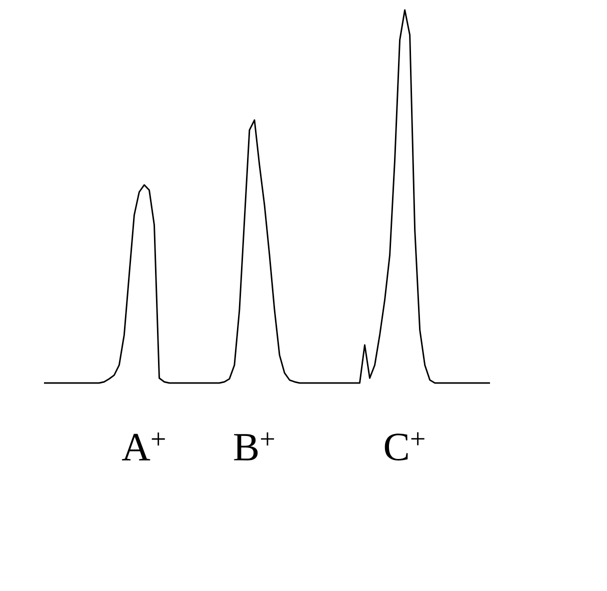  I want to click on text: B$^{+}$, so click(254, 446).